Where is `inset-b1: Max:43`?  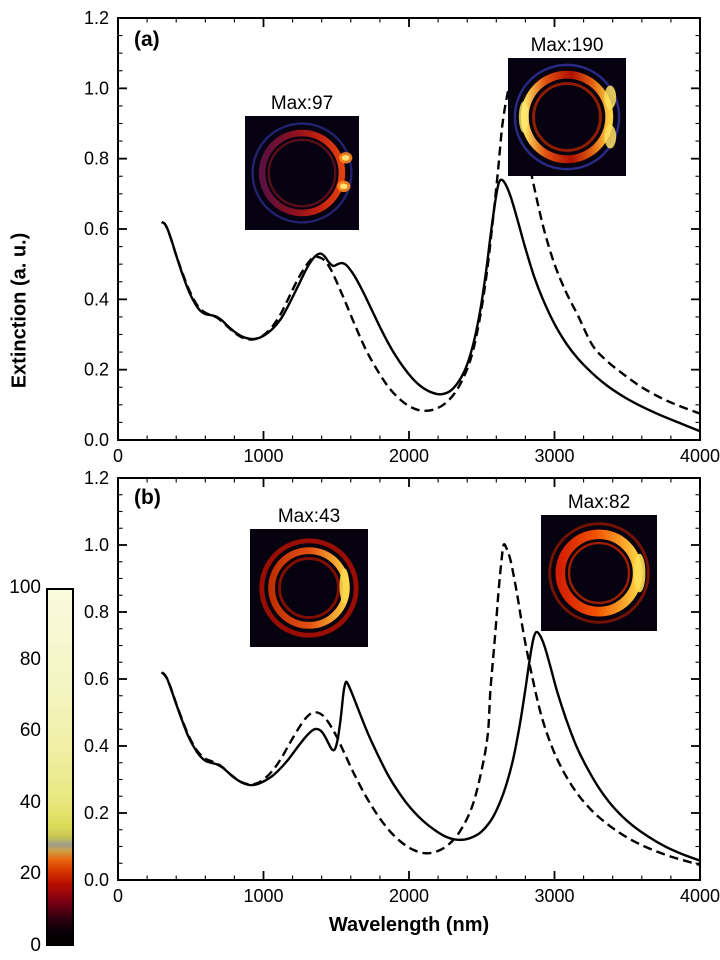 inset-b1: Max:43 is located at coordinates (309, 576).